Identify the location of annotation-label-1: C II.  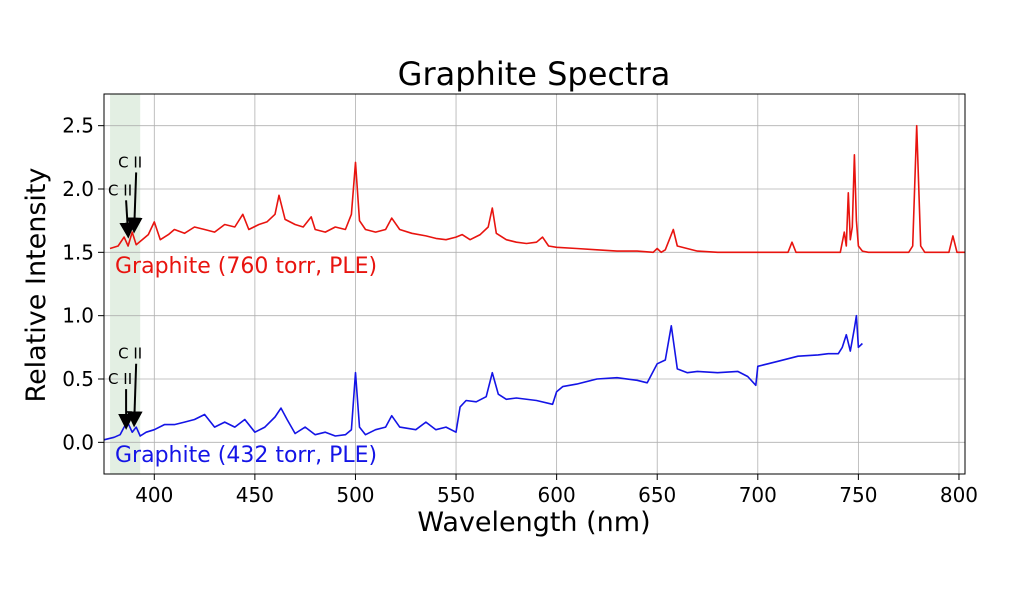
(120, 190).